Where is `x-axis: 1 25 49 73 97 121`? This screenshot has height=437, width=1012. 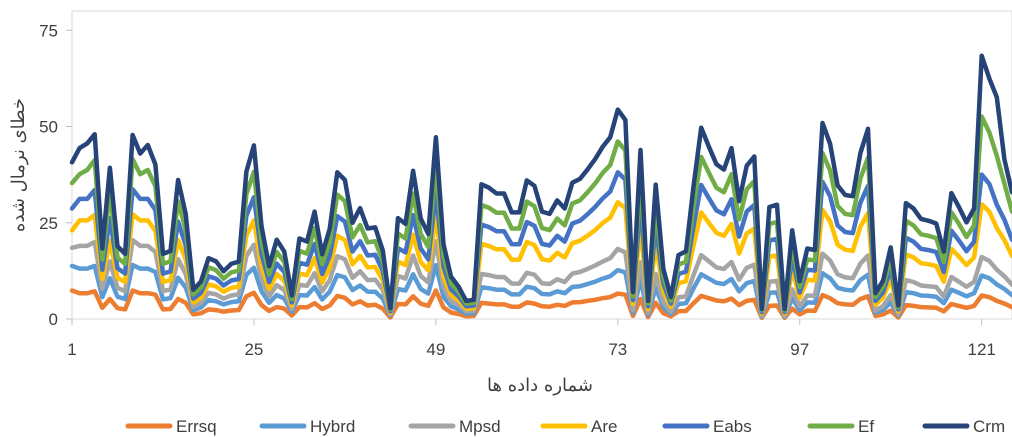 x-axis: 1 25 49 73 97 121 is located at coordinates (531, 339).